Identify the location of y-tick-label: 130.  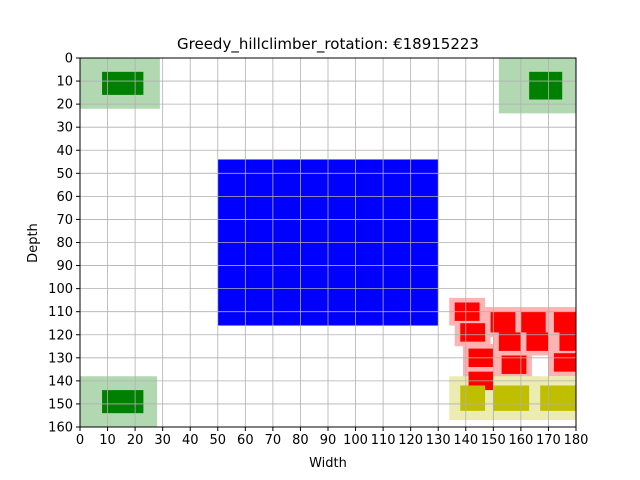
(60, 358).